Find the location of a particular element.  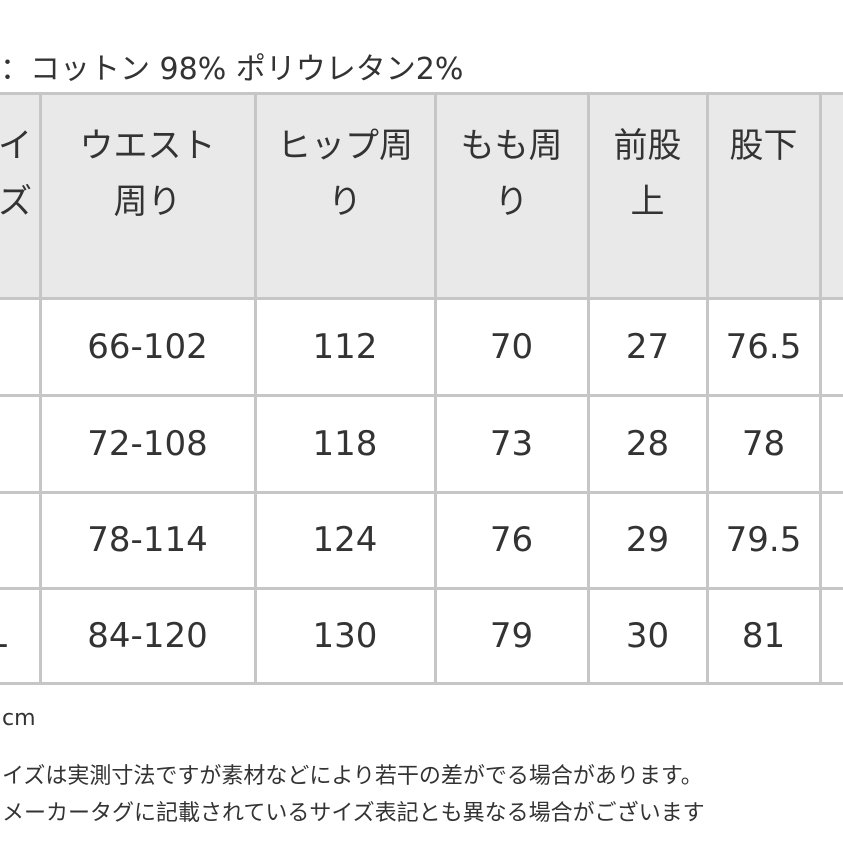

cell-text: 124 is located at coordinates (345, 540).